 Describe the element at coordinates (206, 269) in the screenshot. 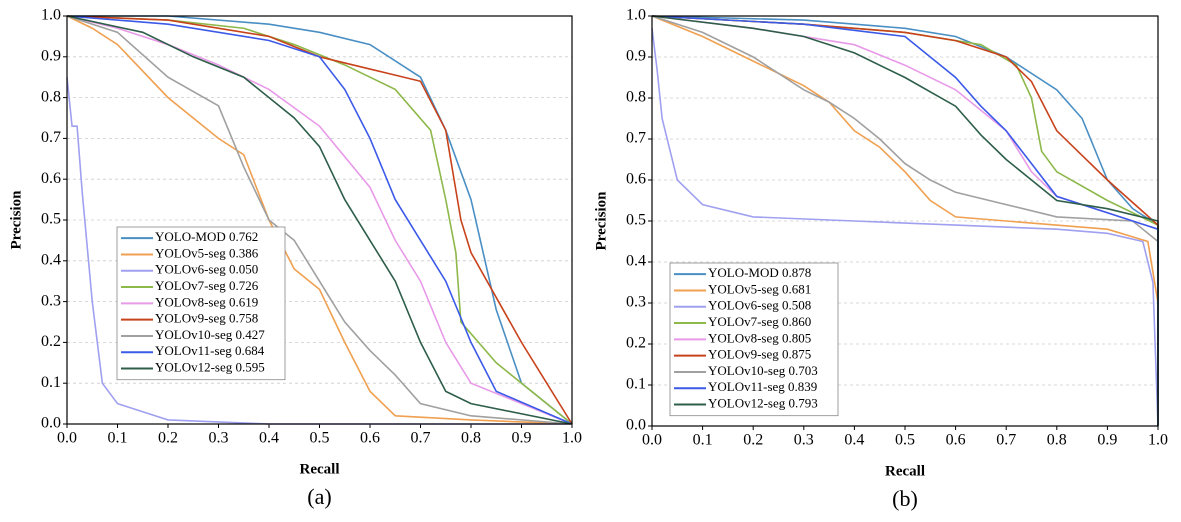

I see `legend-label: YOLOv6-seg 0.050` at that location.